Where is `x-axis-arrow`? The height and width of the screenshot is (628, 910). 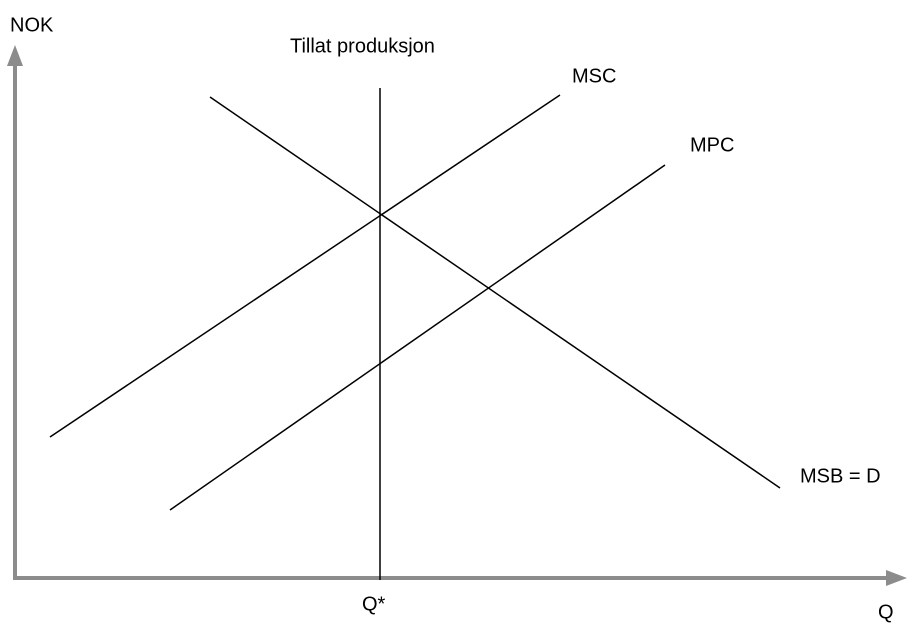 x-axis-arrow is located at coordinates (896, 578).